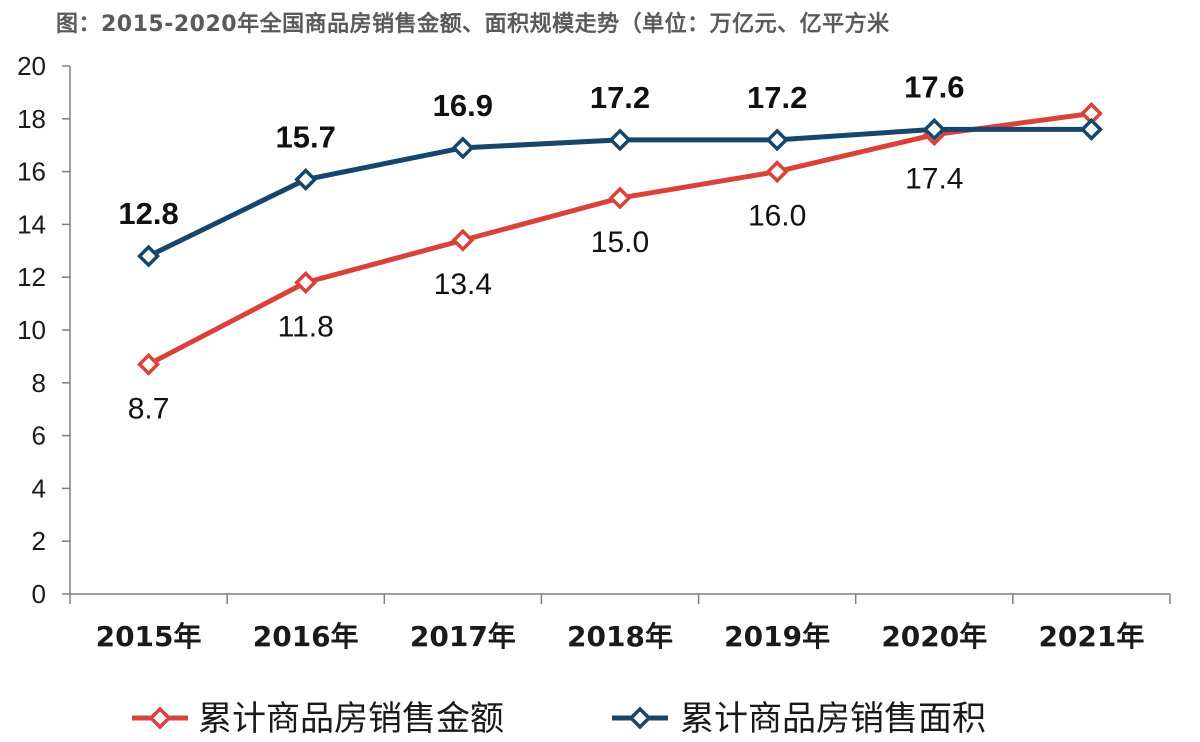 The width and height of the screenshot is (1200, 742). What do you see at coordinates (620, 242) in the screenshot?
I see `data-label: 15.0` at bounding box center [620, 242].